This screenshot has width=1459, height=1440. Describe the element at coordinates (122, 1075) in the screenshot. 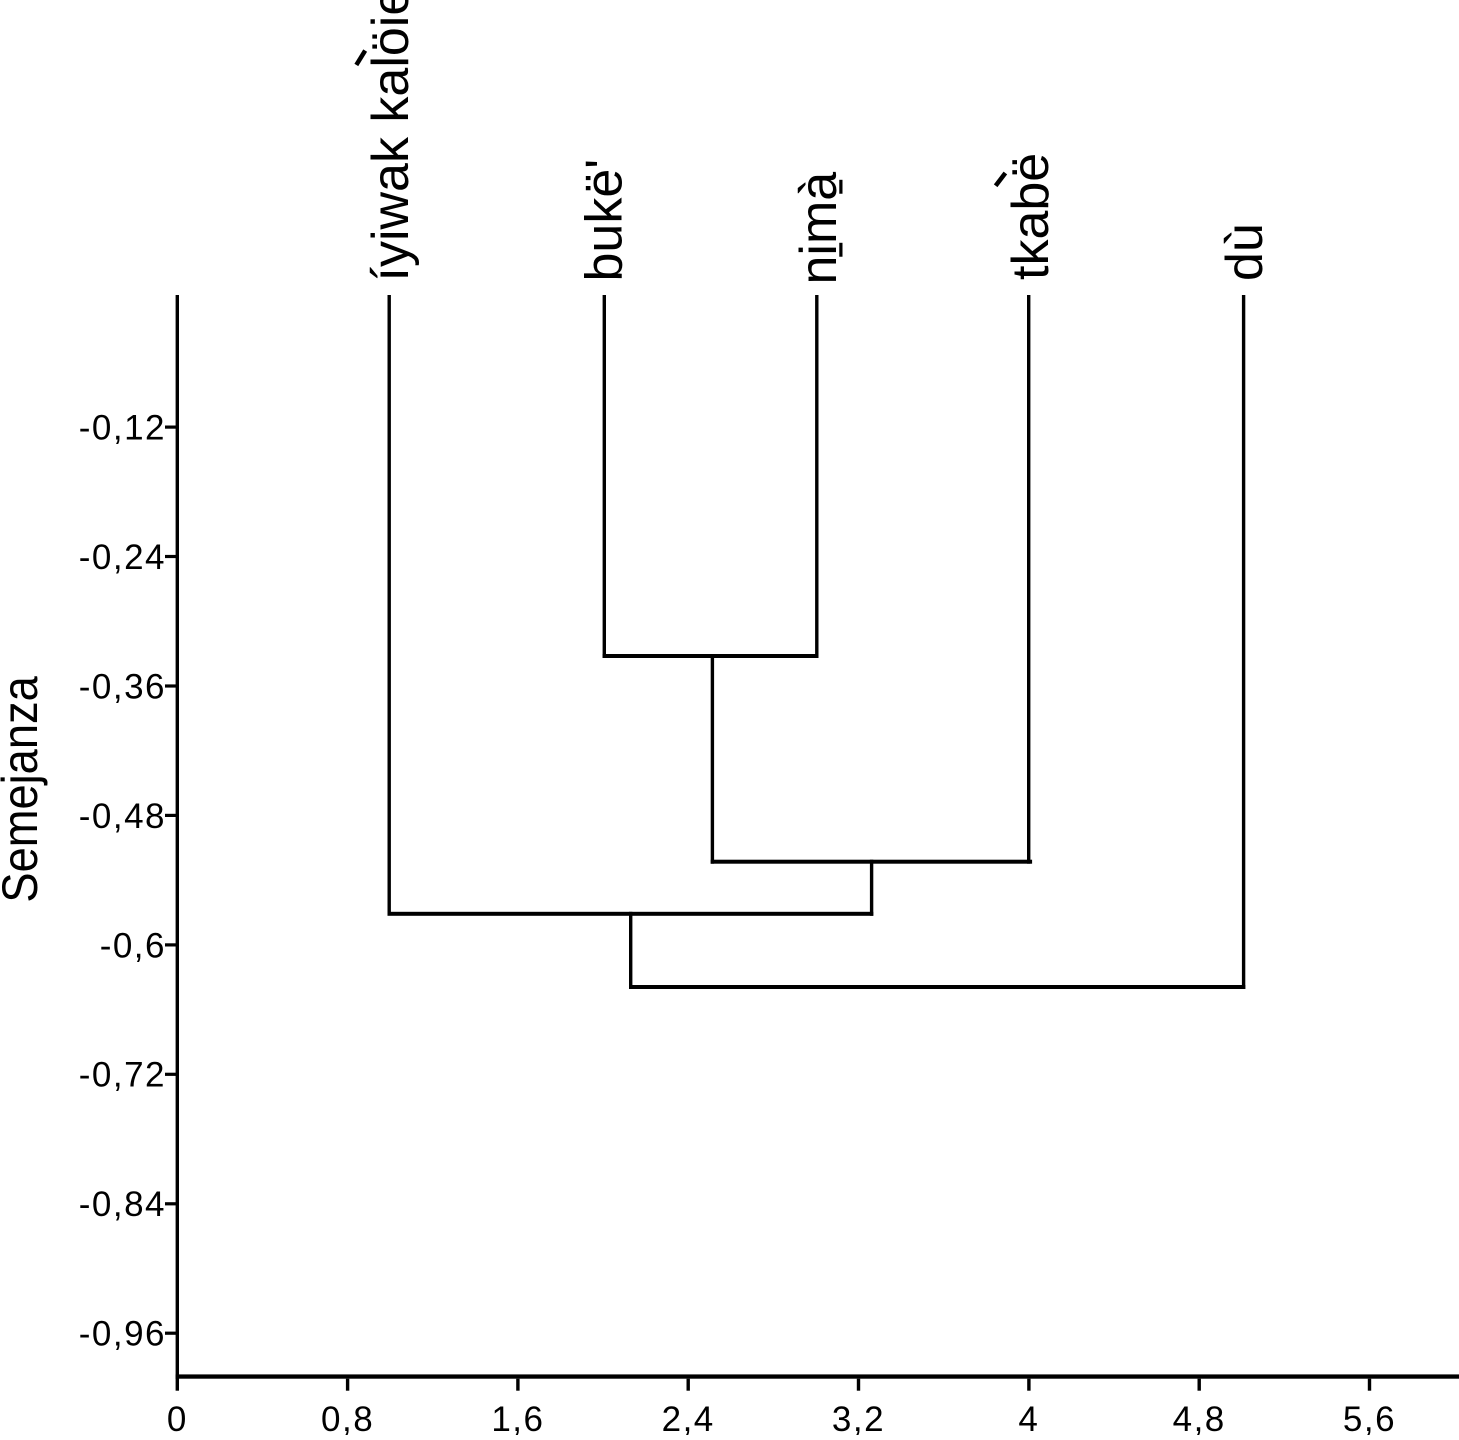

I see `svg-text: -0,72` at that location.